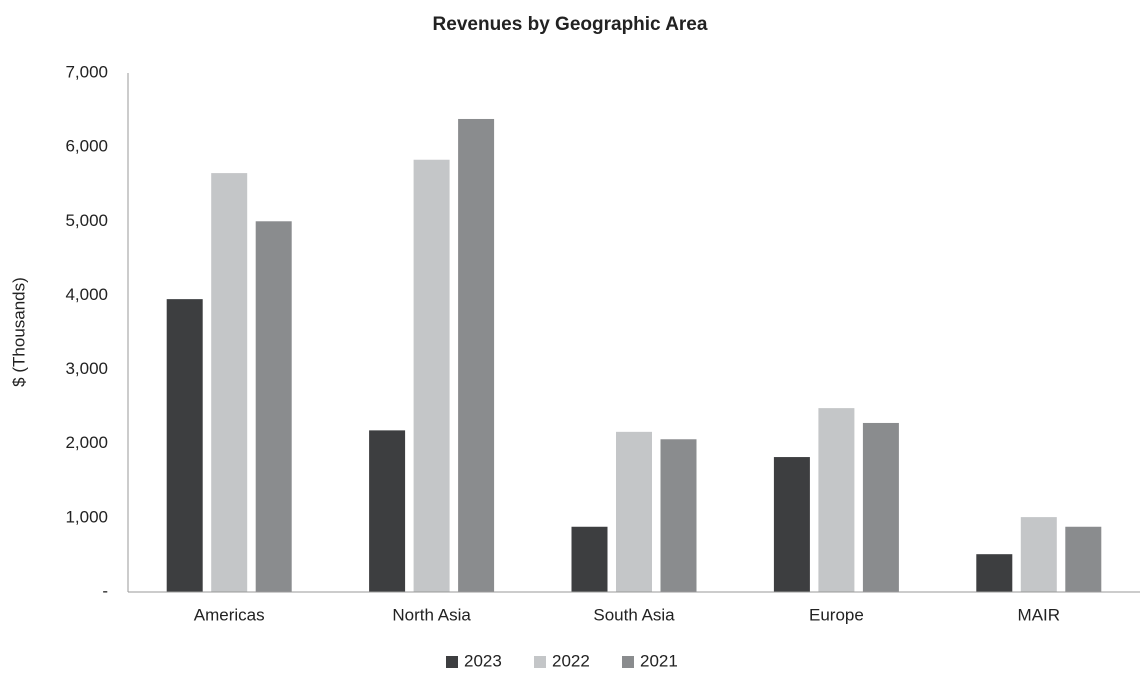 The width and height of the screenshot is (1144, 677). Describe the element at coordinates (1039, 614) in the screenshot. I see `x-tick-label: MAIR` at that location.